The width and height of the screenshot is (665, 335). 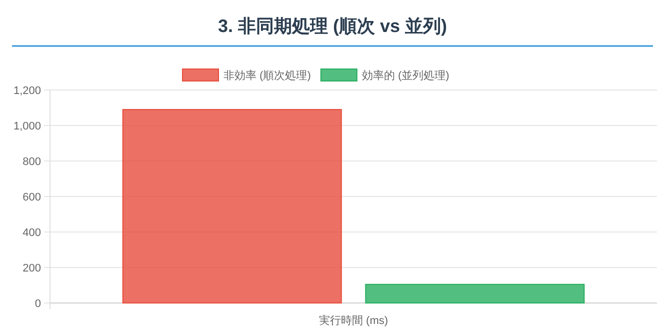 What do you see at coordinates (31, 268) in the screenshot?
I see `y-tick-label: 200` at bounding box center [31, 268].